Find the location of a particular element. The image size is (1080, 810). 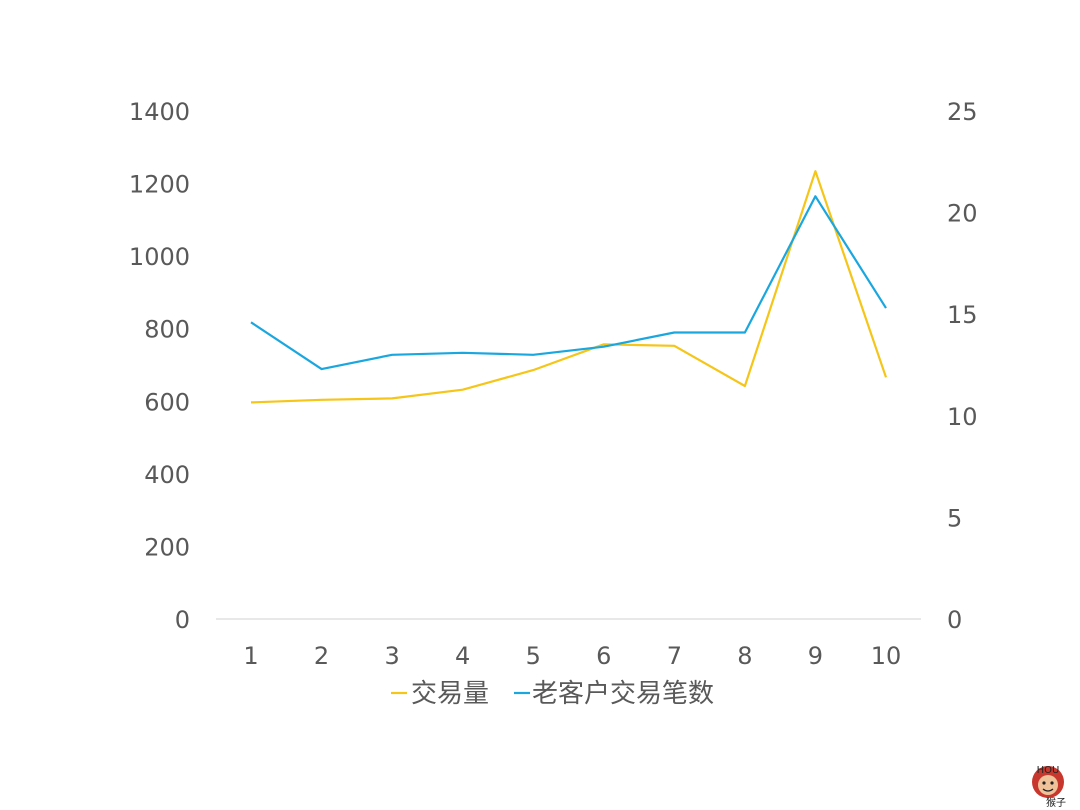

right-y-tick-label: 0 is located at coordinates (954, 620).